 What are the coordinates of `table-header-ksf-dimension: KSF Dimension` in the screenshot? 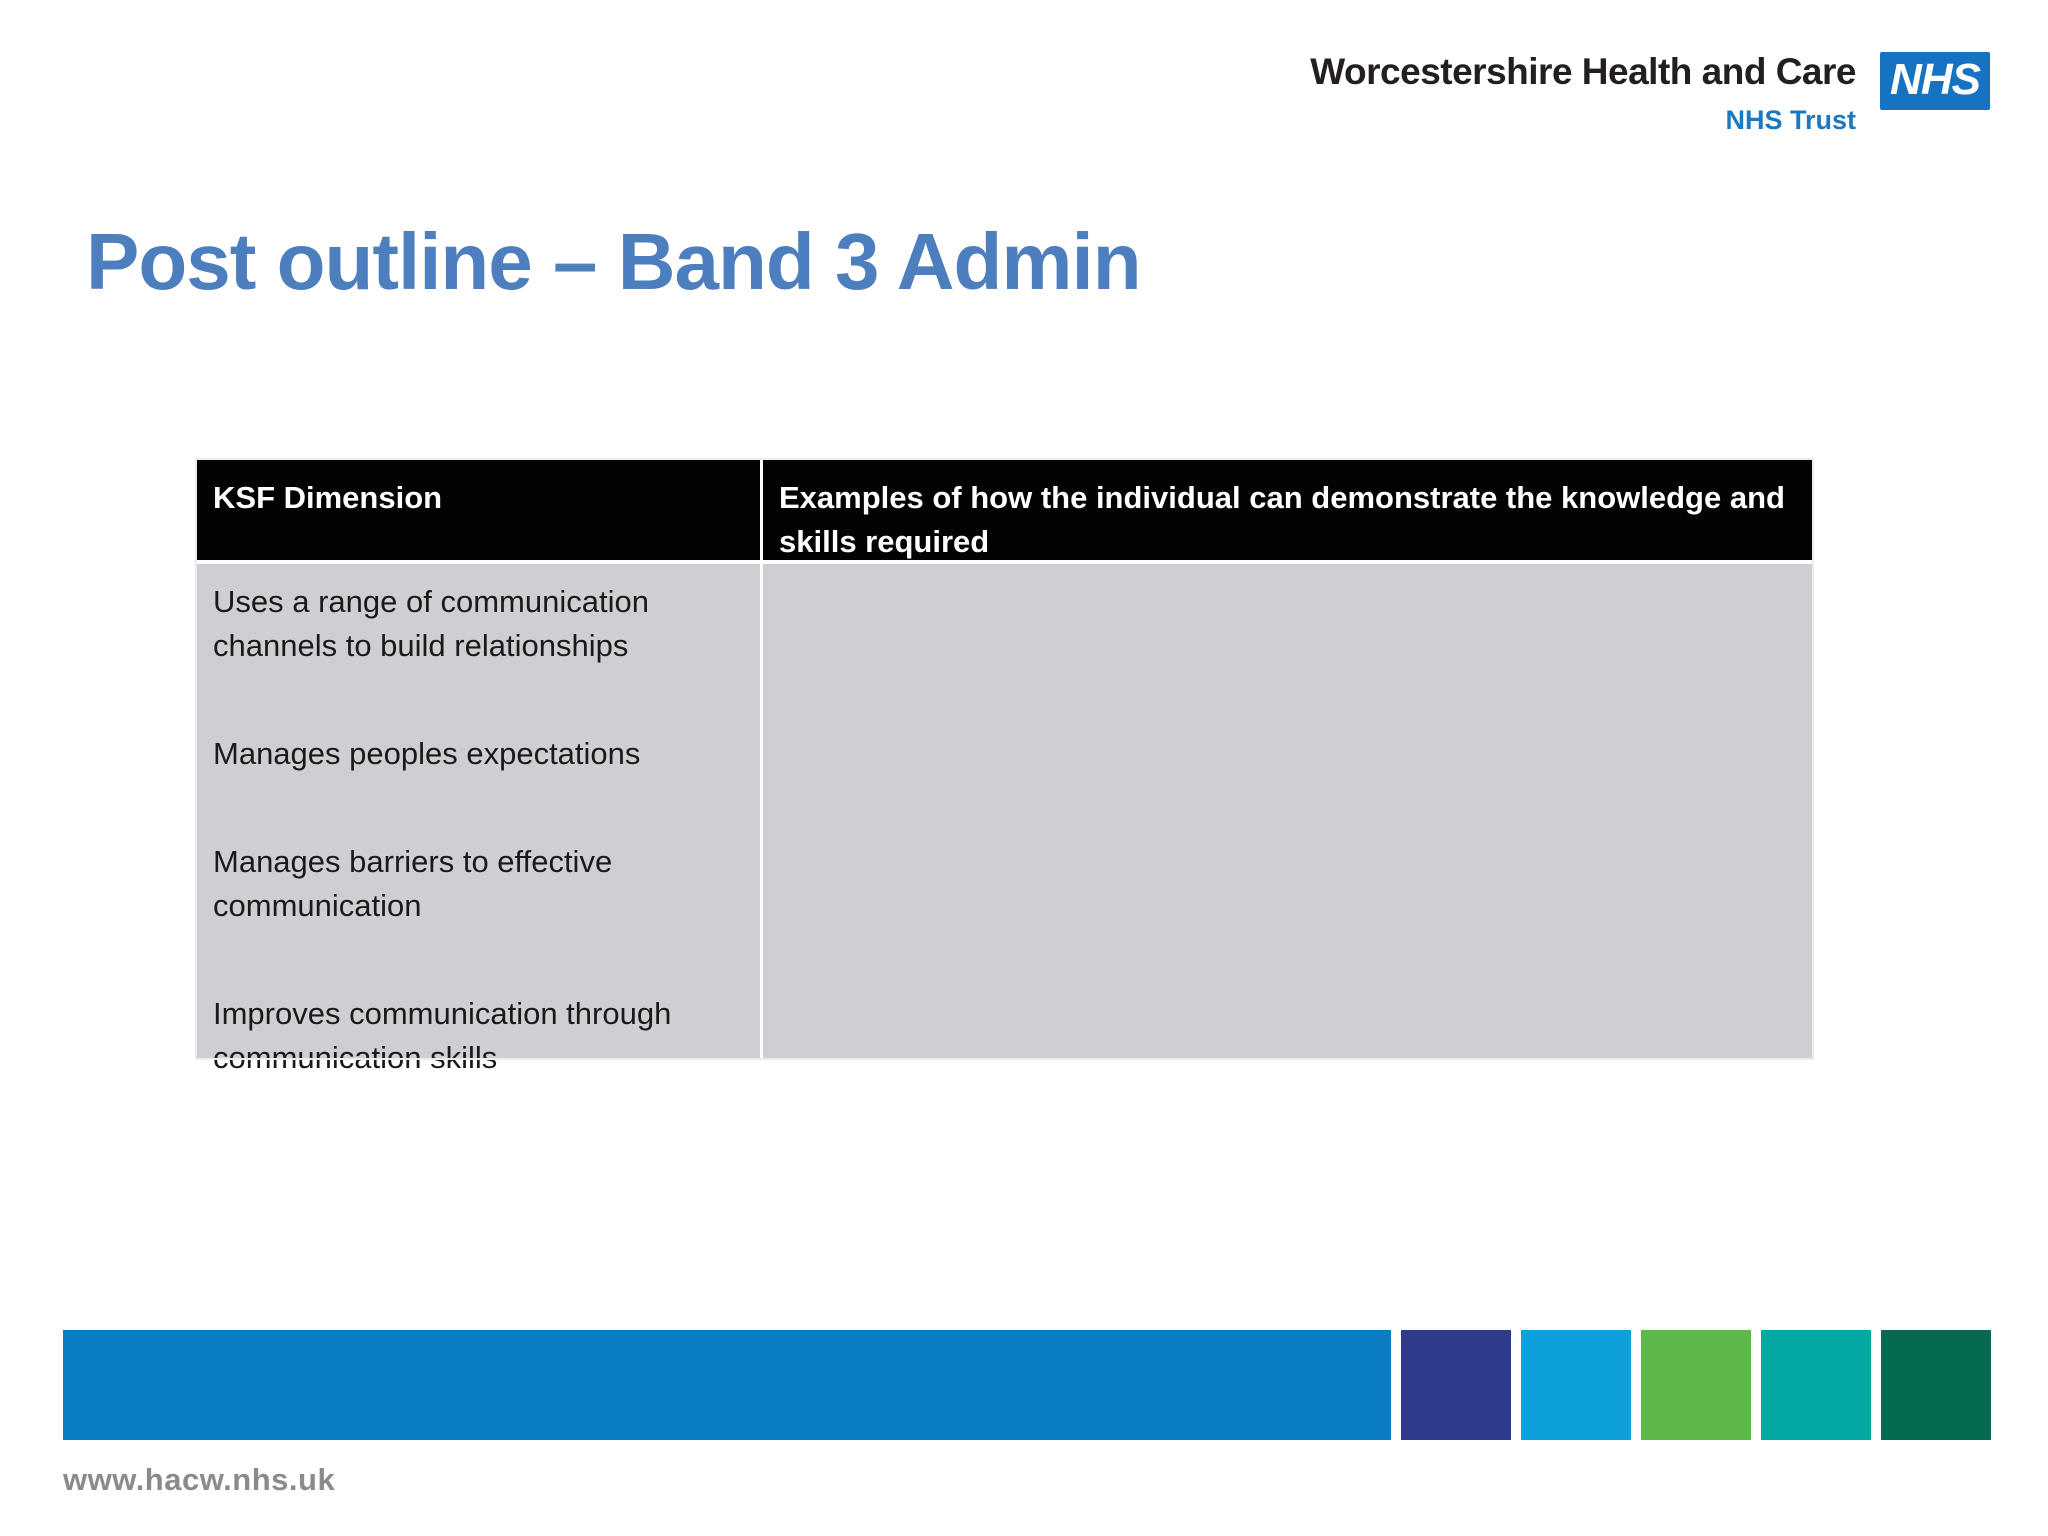 It's located at (478, 510).